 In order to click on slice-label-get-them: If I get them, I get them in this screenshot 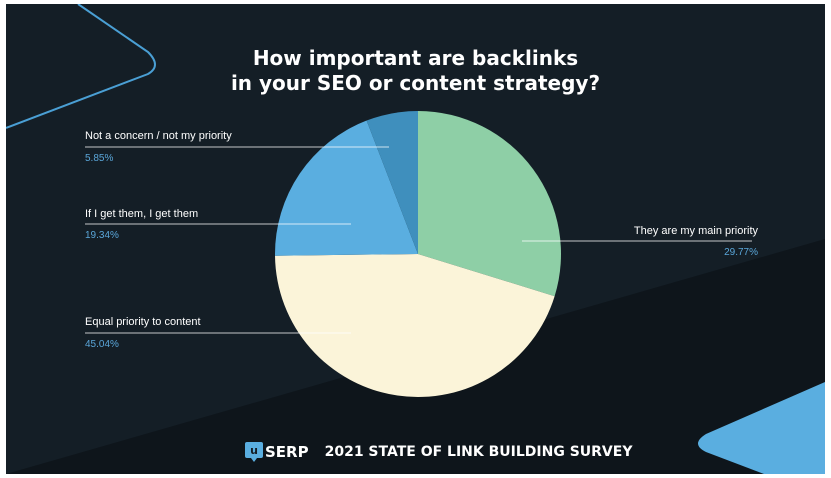, I will do `click(142, 214)`.